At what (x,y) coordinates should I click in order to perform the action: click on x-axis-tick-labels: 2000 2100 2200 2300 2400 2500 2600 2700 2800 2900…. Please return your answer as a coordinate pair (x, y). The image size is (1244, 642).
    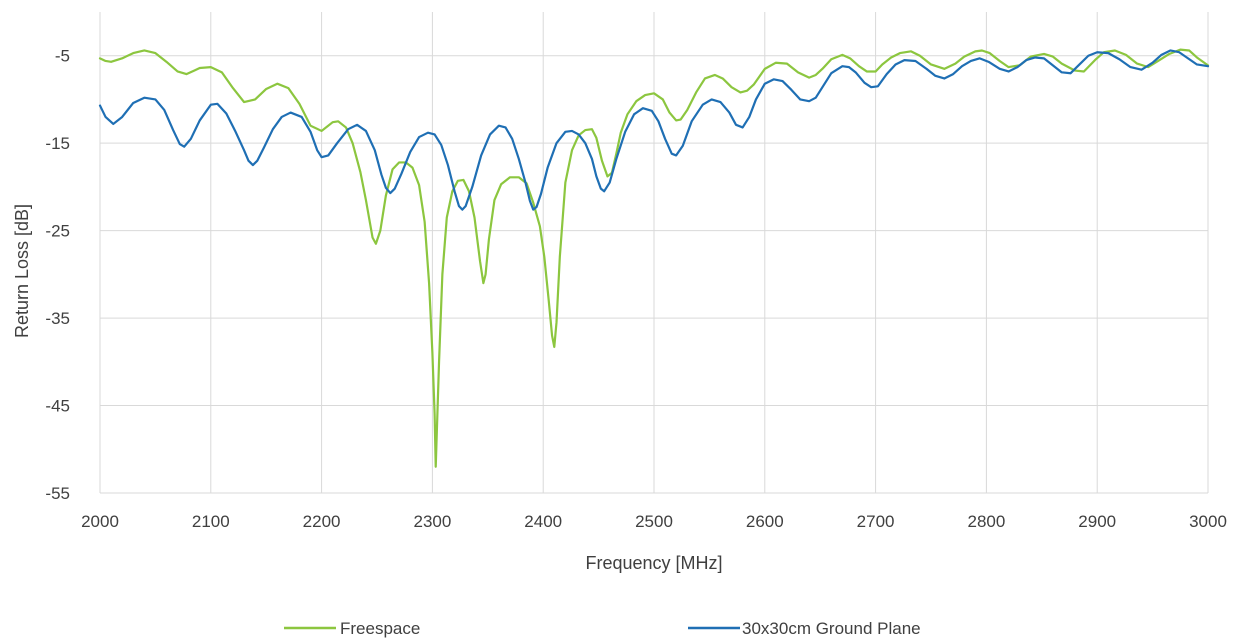
    Looking at the image, I should click on (654, 521).